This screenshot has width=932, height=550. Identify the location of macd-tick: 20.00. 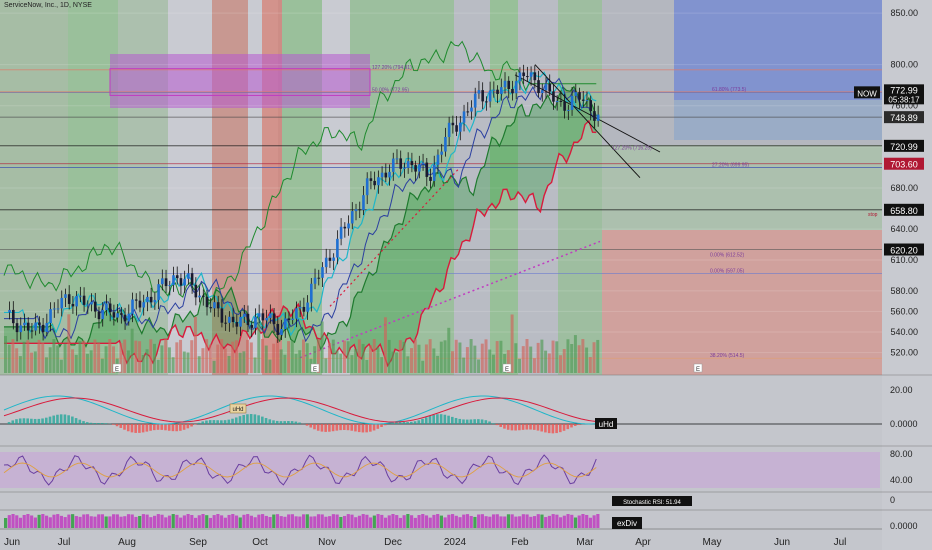
(901, 390).